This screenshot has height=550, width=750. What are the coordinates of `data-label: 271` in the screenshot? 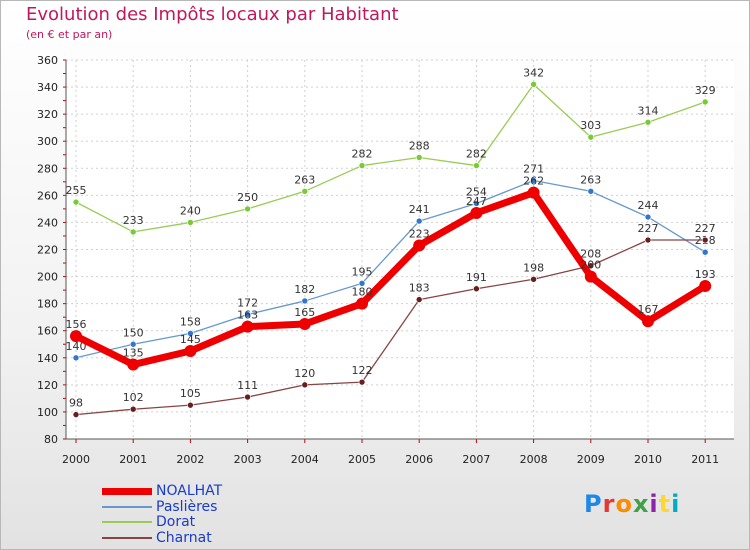 It's located at (533, 168).